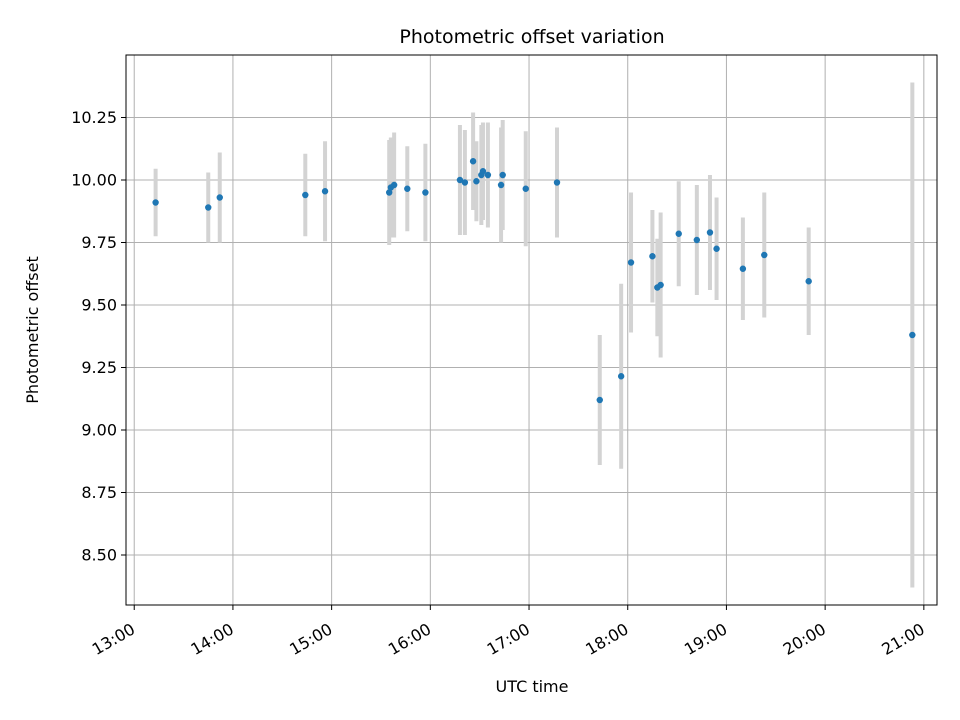 The height and width of the screenshot is (720, 960). Describe the element at coordinates (99, 492) in the screenshot. I see `y-tick-label: 8.75` at that location.